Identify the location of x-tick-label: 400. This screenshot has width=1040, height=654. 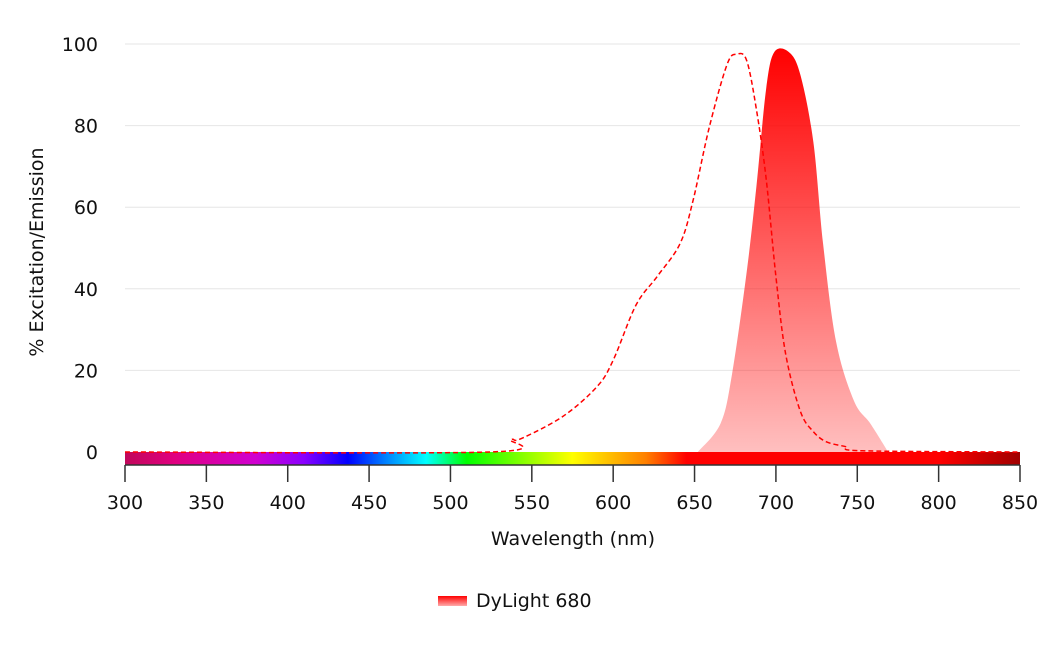
(288, 503).